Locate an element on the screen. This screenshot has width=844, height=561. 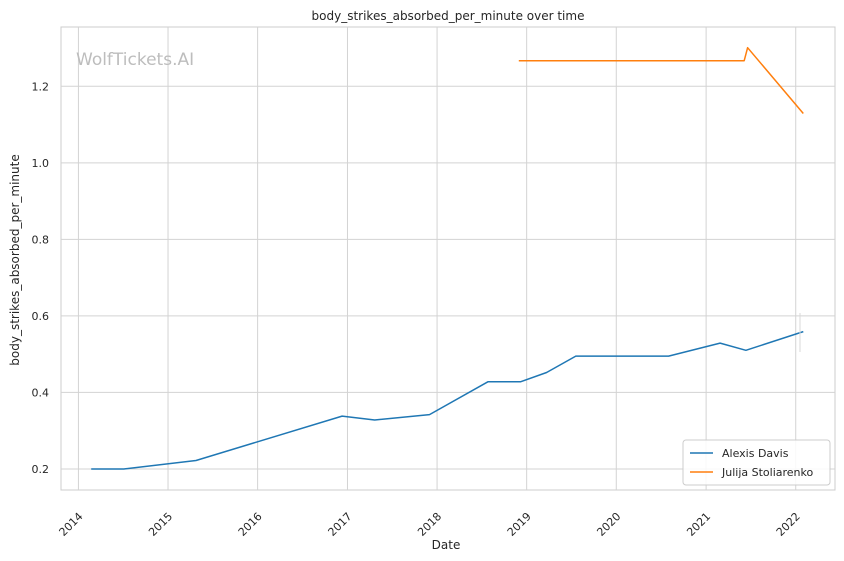
y-axis-title: body_strikes_absorbed_per_minute is located at coordinates (15, 259).